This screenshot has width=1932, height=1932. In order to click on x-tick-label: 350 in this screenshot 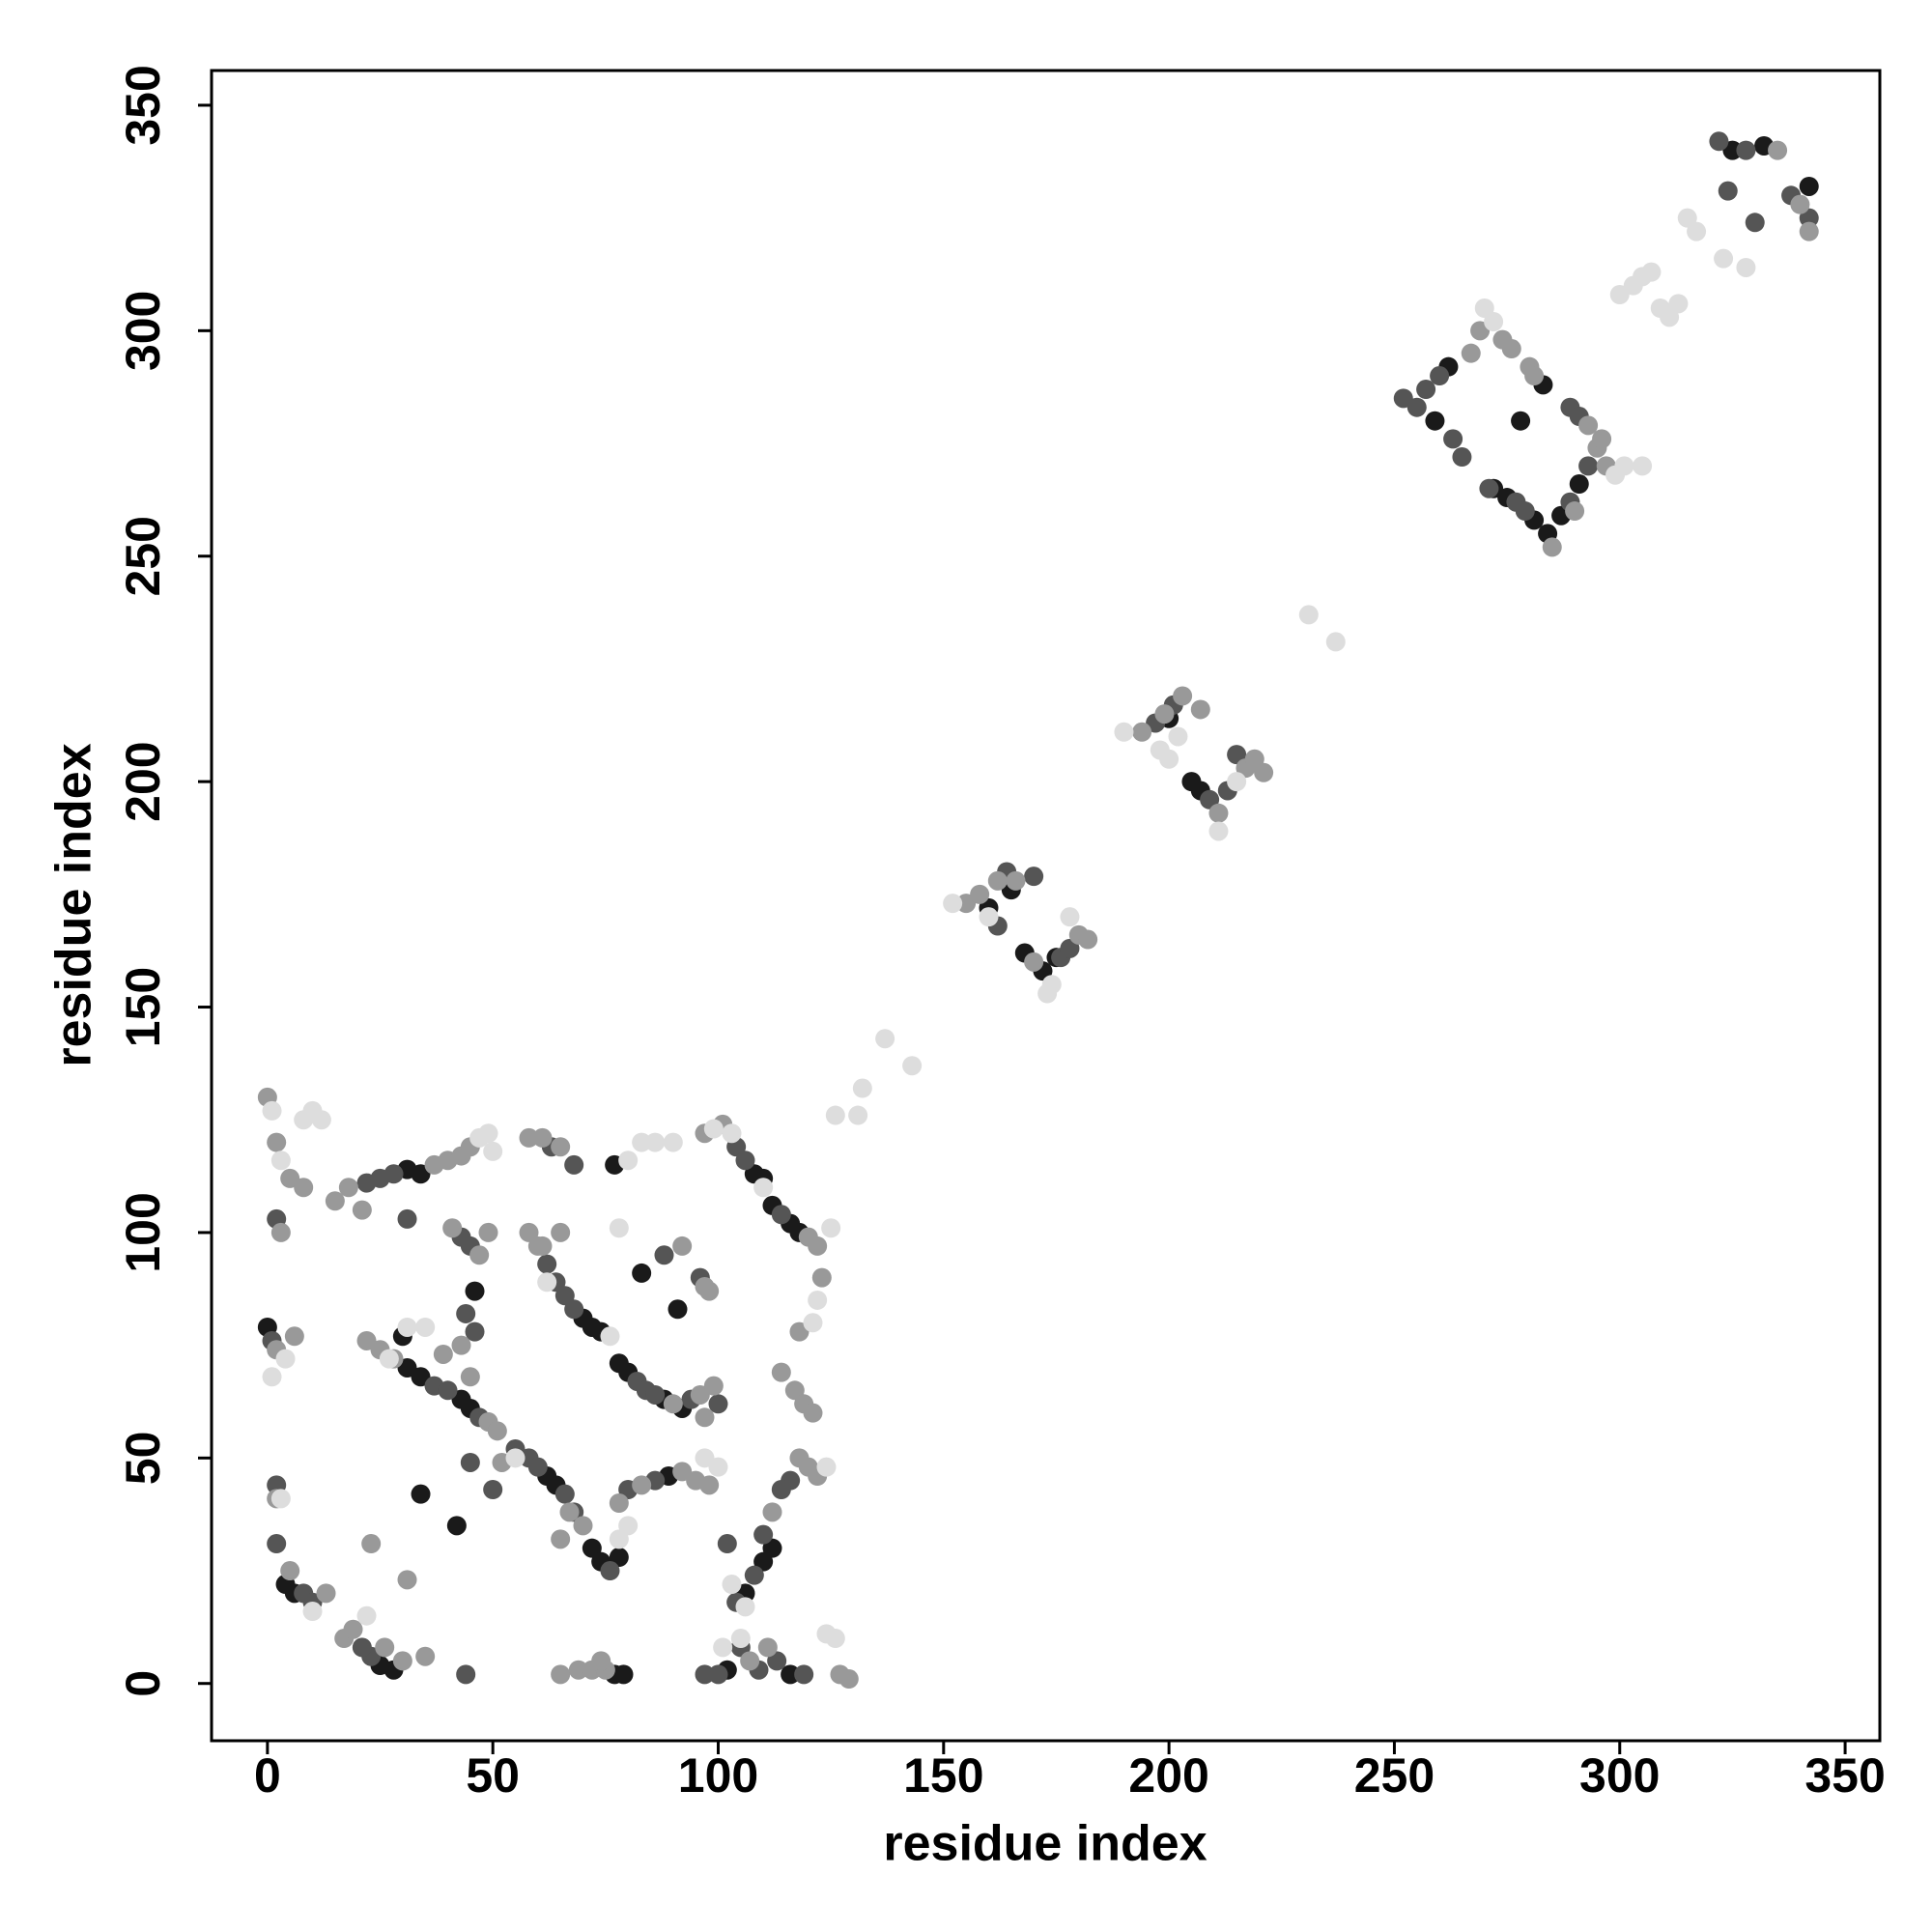, I will do `click(1844, 1775)`.